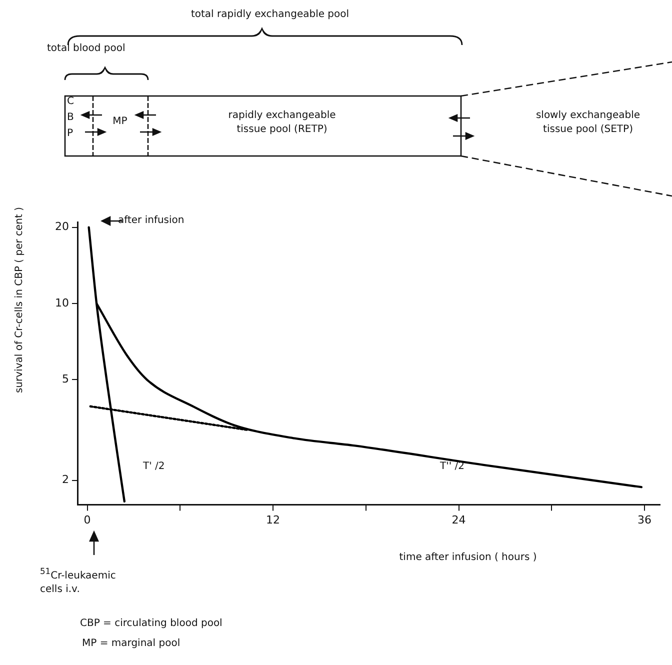  Describe the element at coordinates (120, 122) in the screenshot. I see `text: MP` at that location.